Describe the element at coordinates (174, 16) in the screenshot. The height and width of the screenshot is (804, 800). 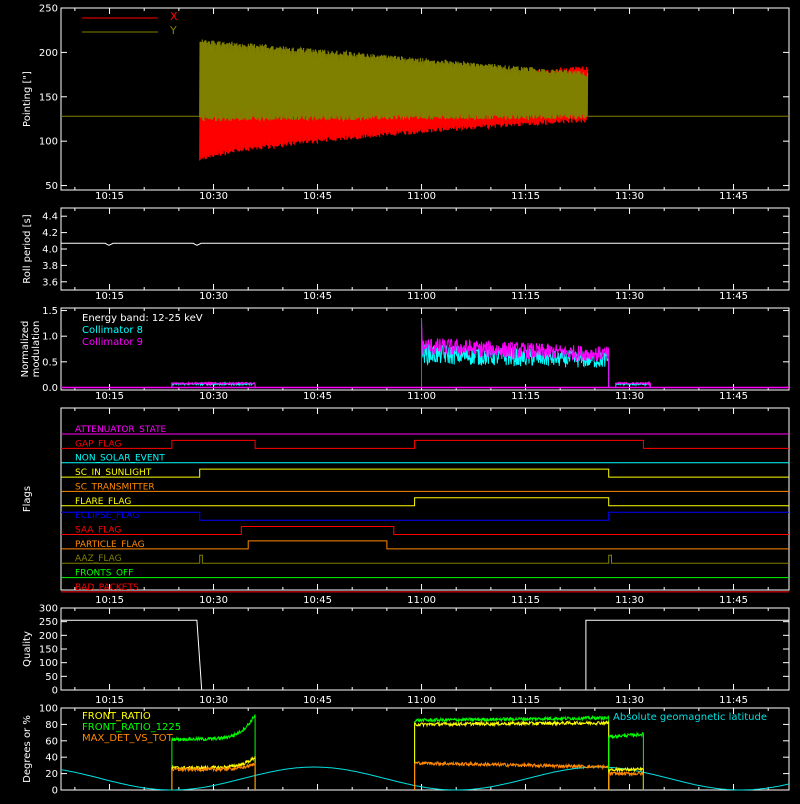
I see `pointing-legend-label-x: X` at that location.